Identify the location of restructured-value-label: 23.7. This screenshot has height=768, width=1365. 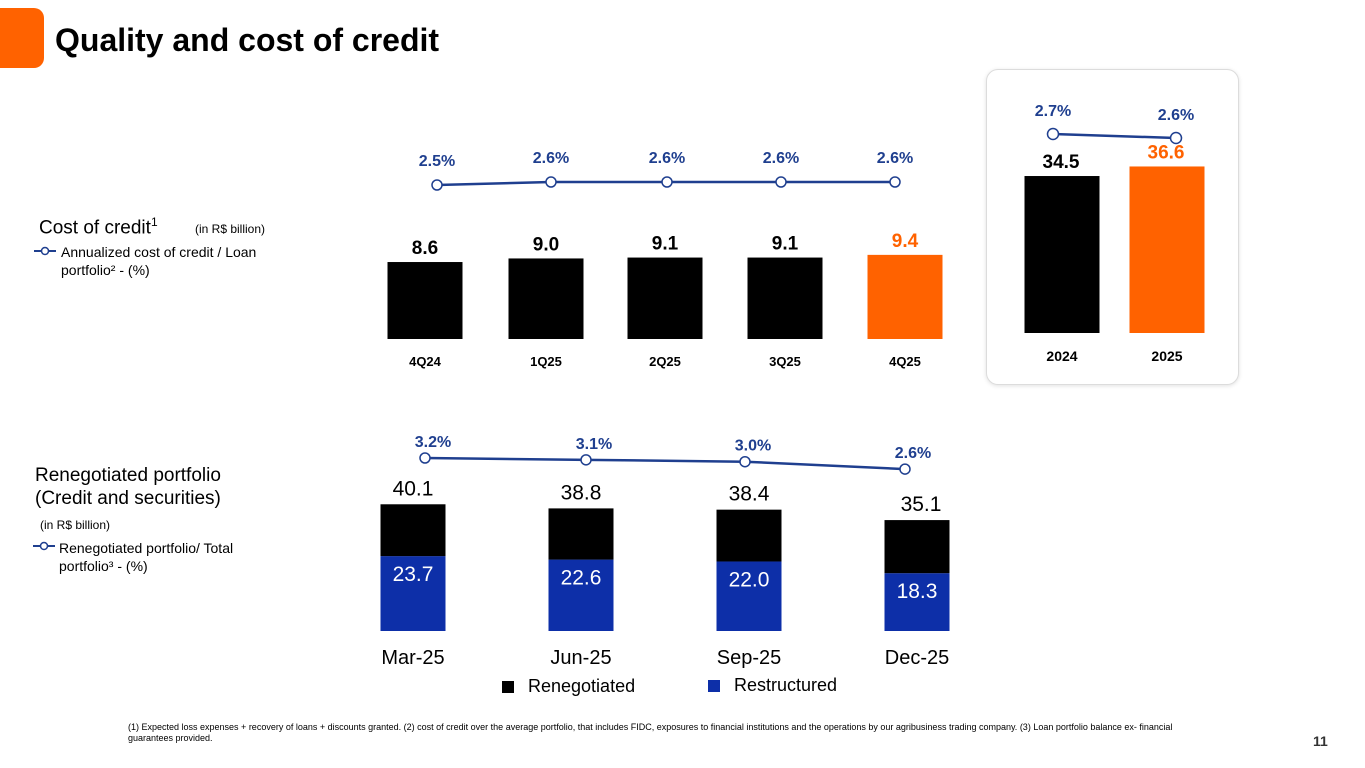
(413, 574).